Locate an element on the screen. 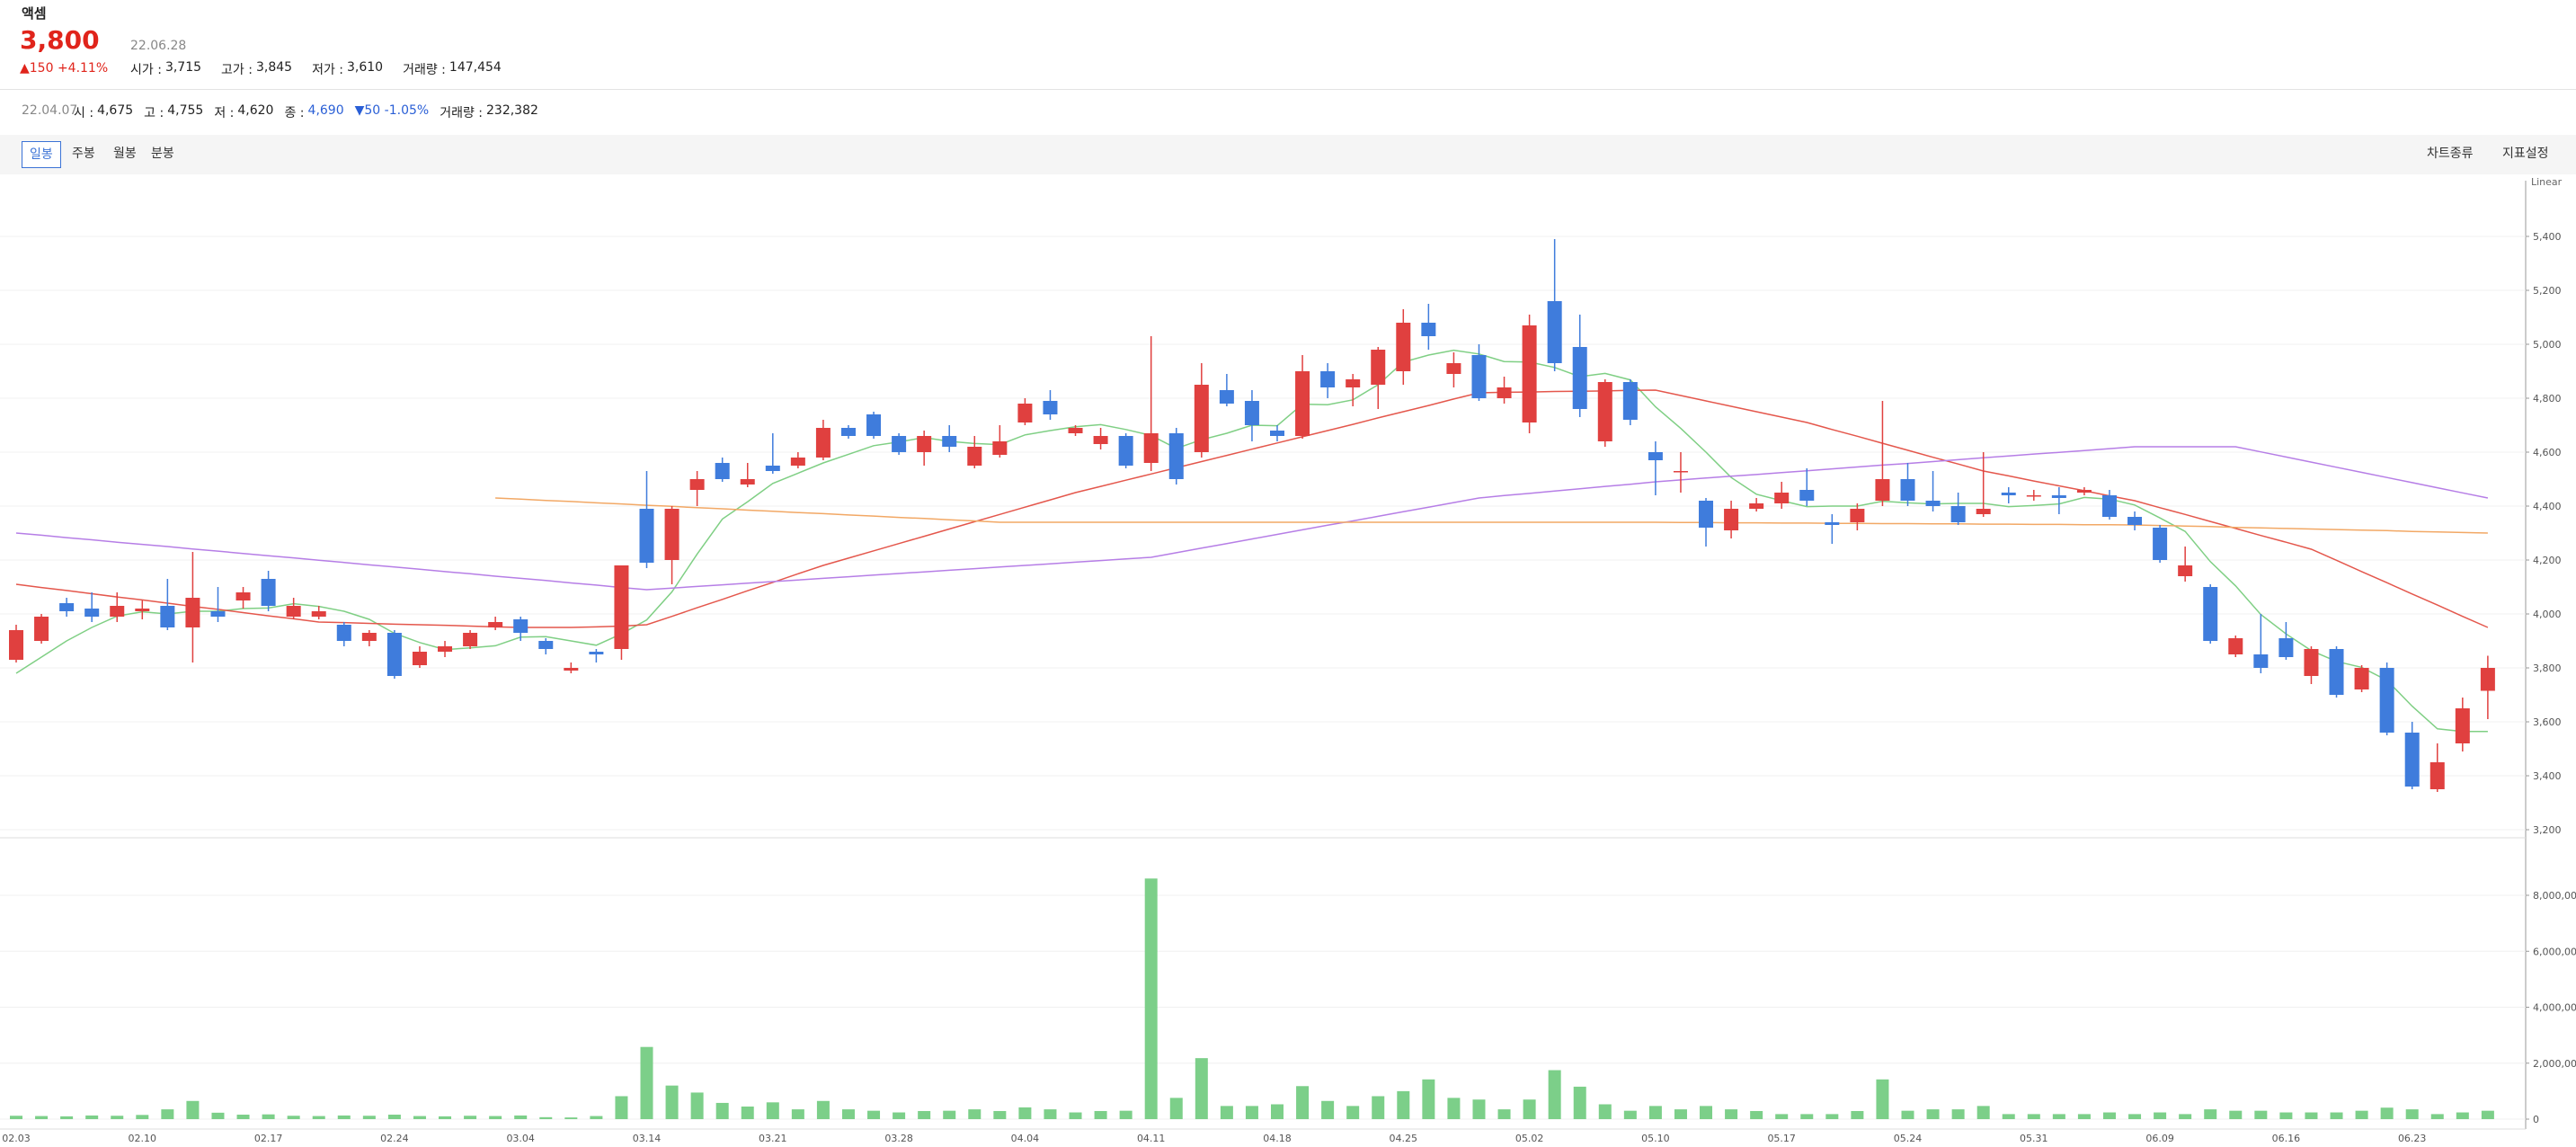  x-tick-label: 03.21 is located at coordinates (773, 1138).